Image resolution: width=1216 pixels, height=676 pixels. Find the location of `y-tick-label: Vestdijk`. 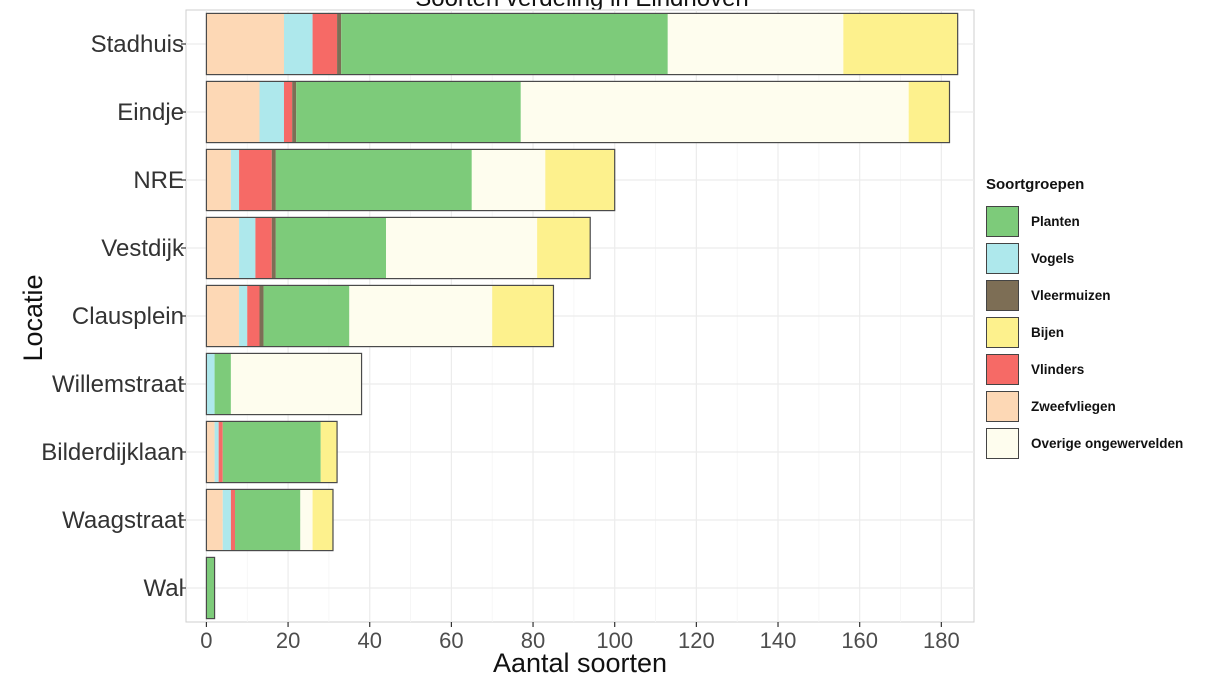

y-tick-label: Vestdijk is located at coordinates (143, 248).